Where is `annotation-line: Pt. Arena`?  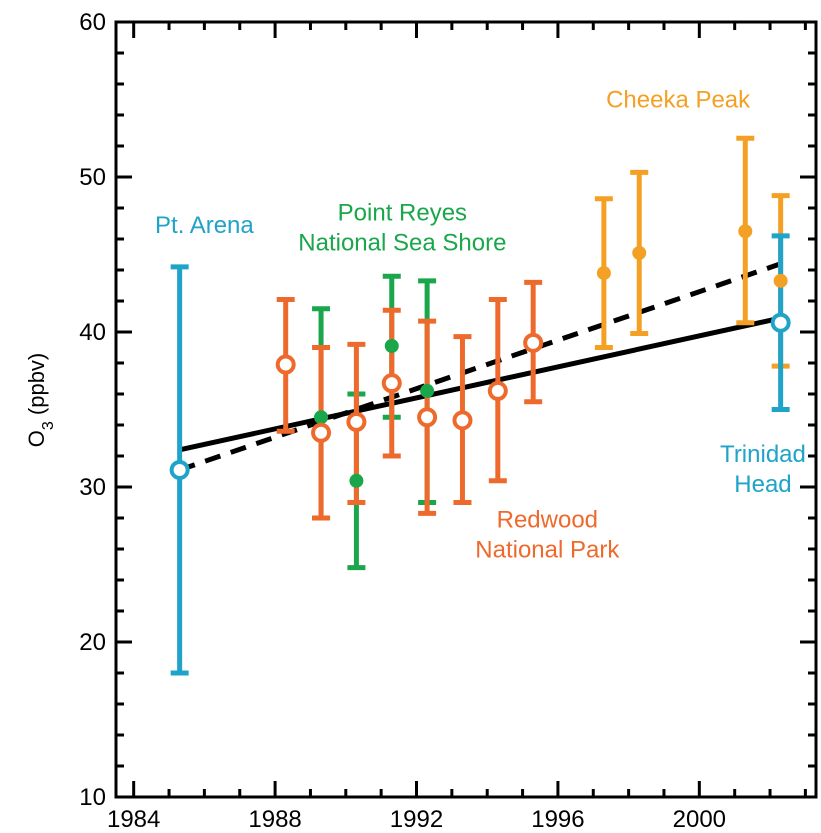 annotation-line: Pt. Arena is located at coordinates (204, 225).